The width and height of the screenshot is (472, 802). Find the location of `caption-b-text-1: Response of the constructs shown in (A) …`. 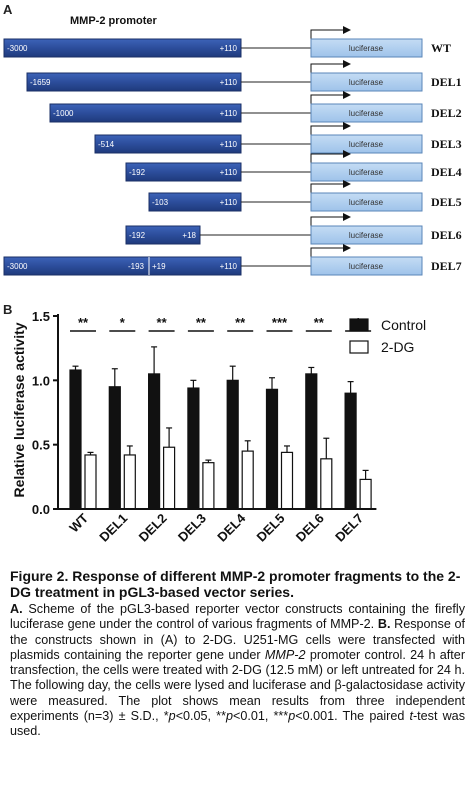

caption-b-text-1: Response of the constructs shown in (A) … is located at coordinates (238, 639).